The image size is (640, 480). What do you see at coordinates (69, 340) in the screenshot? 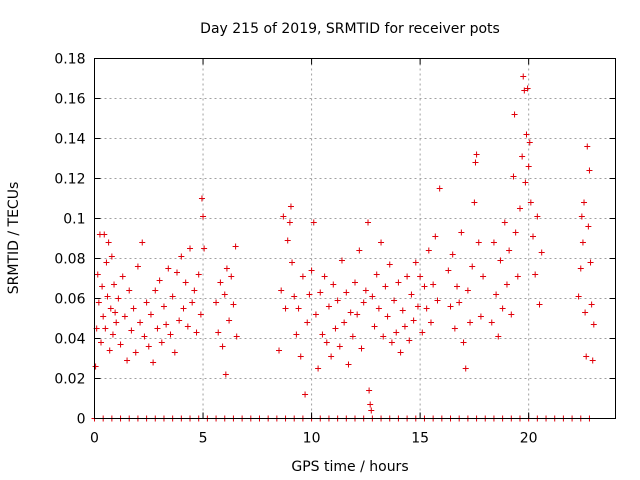
I see `y-tick-label: 0.04` at bounding box center [69, 340].